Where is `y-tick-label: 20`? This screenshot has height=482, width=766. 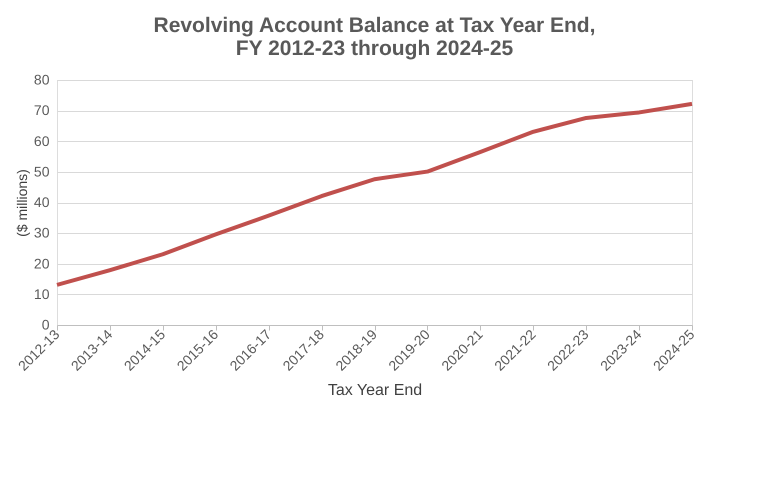
y-tick-label: 20 is located at coordinates (42, 263).